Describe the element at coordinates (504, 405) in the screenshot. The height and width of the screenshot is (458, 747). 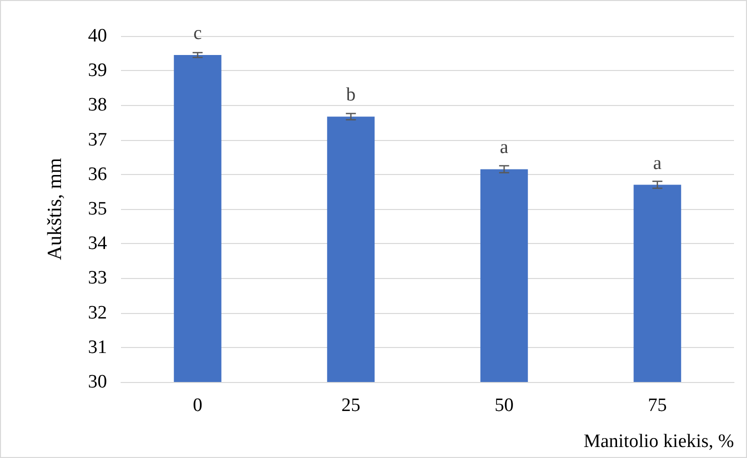
I see `x-tick-label: 50` at that location.